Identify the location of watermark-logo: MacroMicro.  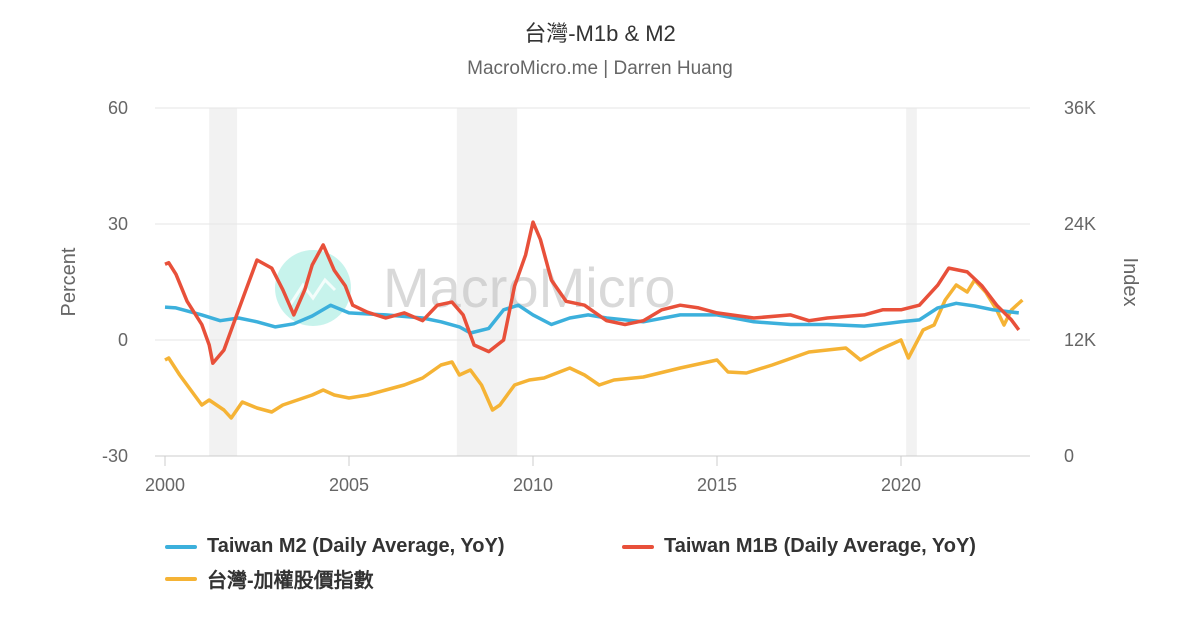
(475, 288).